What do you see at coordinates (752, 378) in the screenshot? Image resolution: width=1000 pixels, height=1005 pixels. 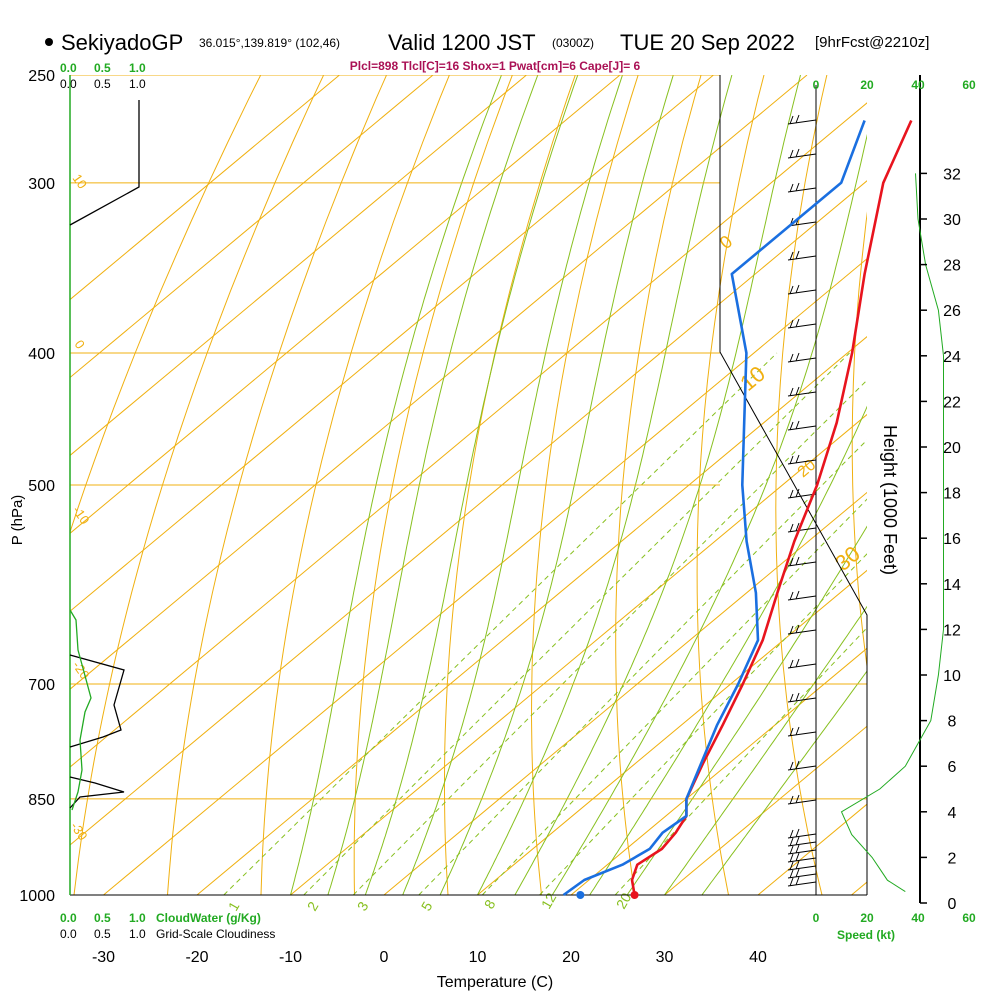 I see `theta-e-label: 10` at bounding box center [752, 378].